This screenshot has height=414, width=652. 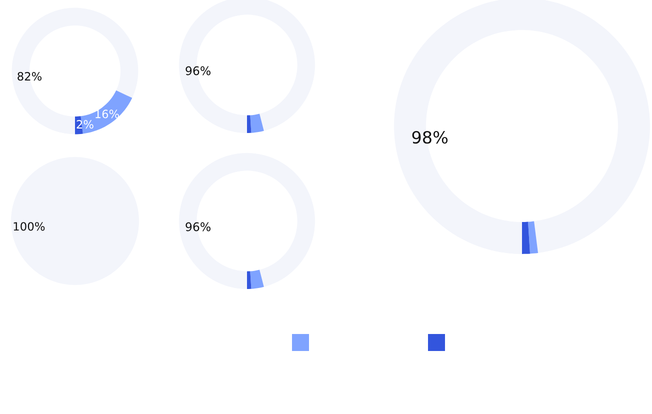 What do you see at coordinates (29, 226) in the screenshot?
I see `data-label: 100%` at bounding box center [29, 226].